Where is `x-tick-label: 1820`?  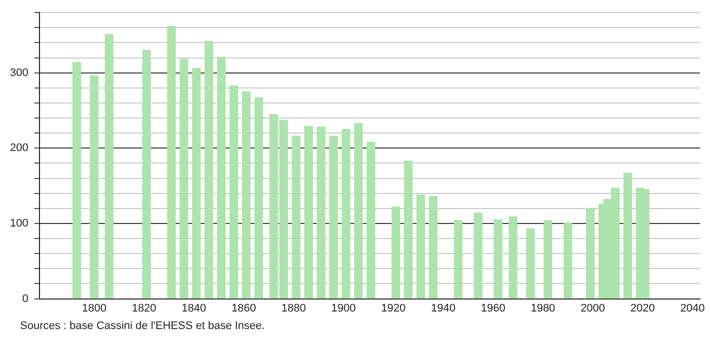
x-tick-label: 1820 is located at coordinates (144, 308).